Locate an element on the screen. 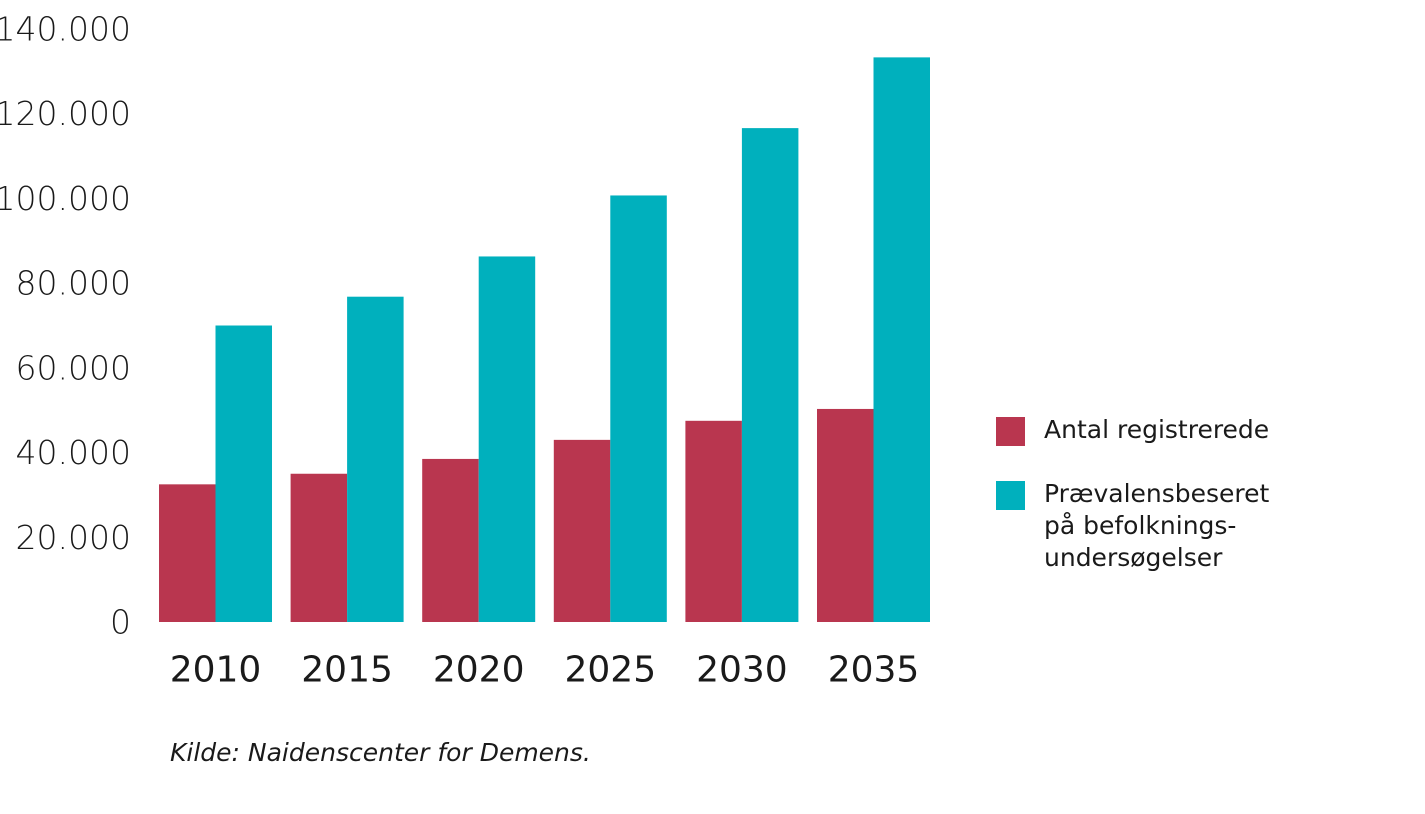 The width and height of the screenshot is (1425, 814). y-tick-label: 120.000 is located at coordinates (65, 113).